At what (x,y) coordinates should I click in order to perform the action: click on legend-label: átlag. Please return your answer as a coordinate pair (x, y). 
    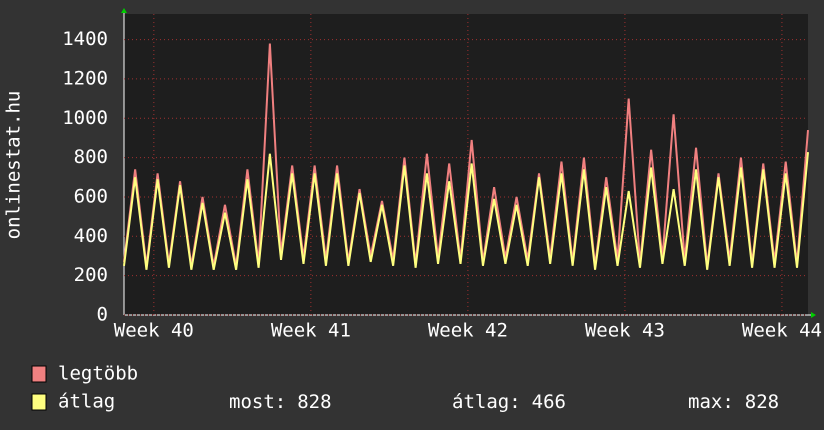
    Looking at the image, I should click on (86, 402).